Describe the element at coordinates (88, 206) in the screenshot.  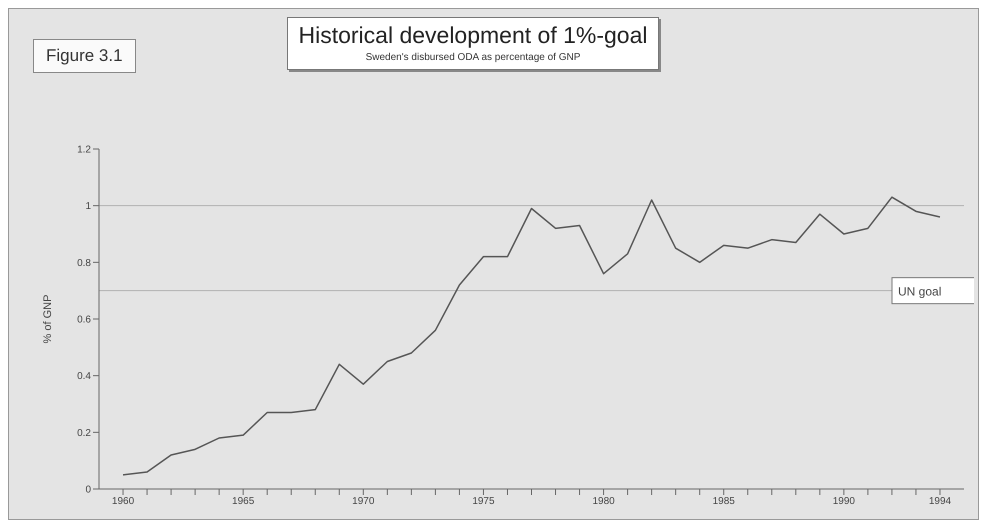
I see `y-tick-label: 1` at that location.